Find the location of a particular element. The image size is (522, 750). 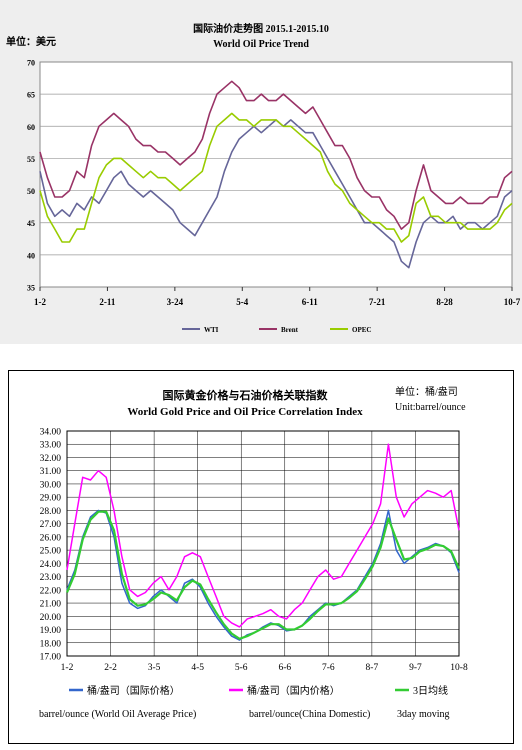

y-tick-label: 27.00 is located at coordinates (51, 525).